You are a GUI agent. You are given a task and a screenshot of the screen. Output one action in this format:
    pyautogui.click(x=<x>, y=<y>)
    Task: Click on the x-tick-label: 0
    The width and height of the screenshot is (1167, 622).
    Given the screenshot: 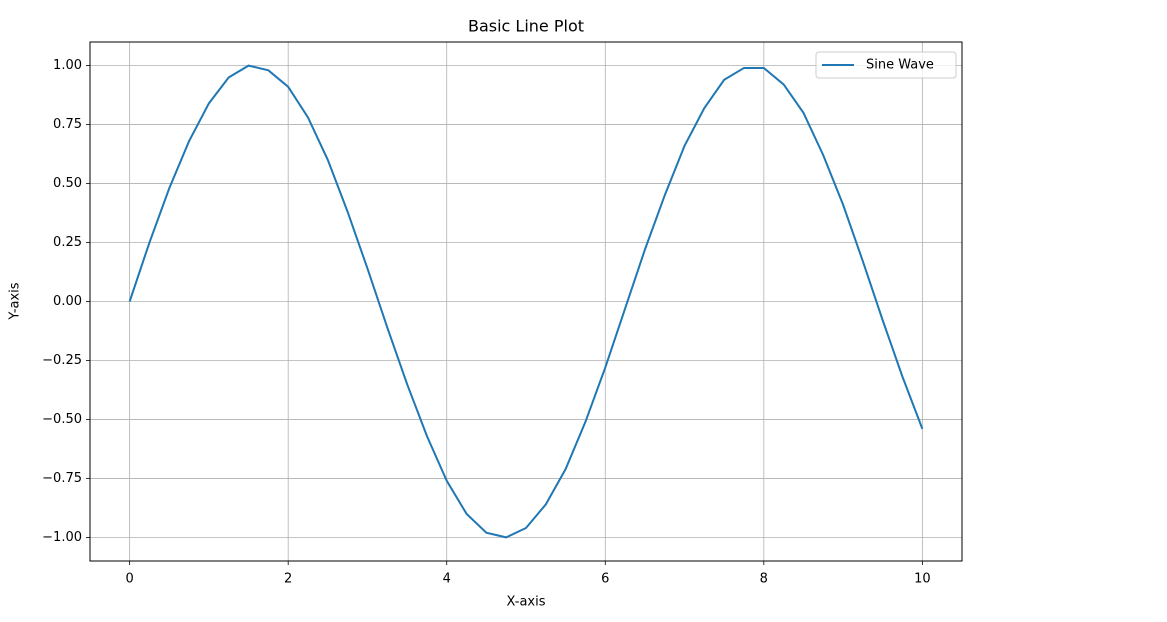 What is the action you would take?
    pyautogui.click(x=129, y=579)
    